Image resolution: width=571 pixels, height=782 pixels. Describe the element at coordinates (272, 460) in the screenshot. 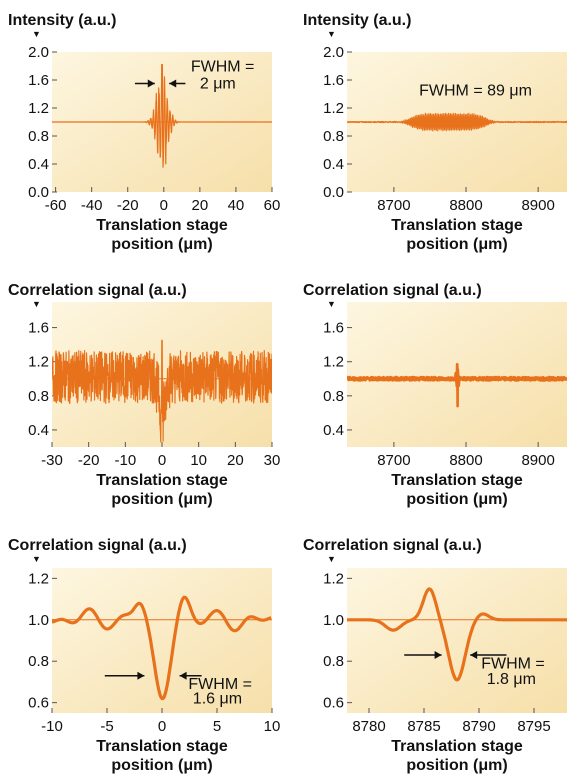

I see `x-tick-label: 30` at that location.